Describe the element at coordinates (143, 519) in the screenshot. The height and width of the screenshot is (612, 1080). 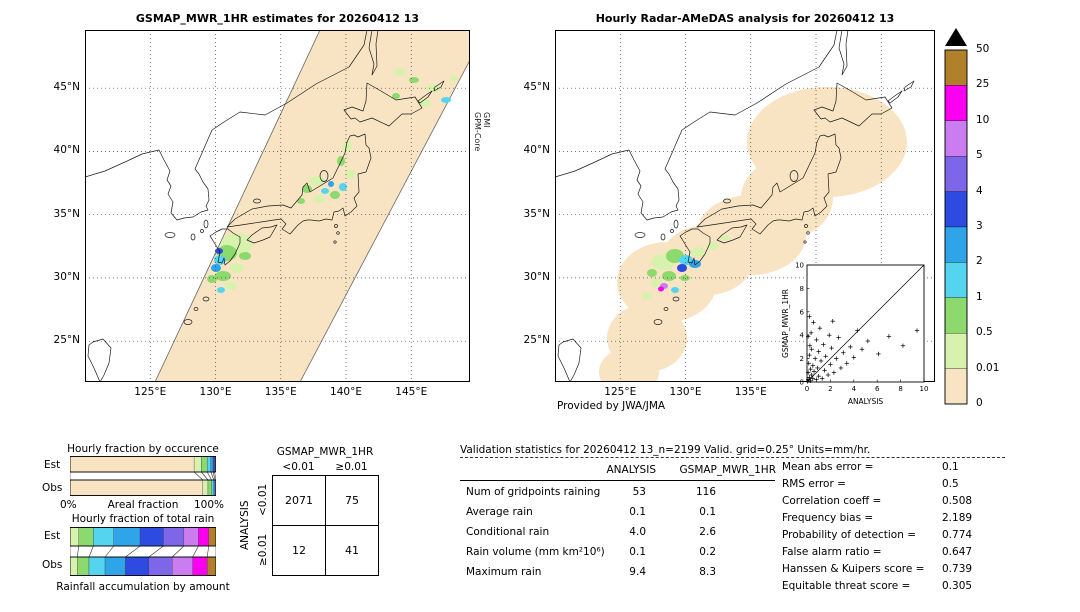
I see `totalrain-chart-title: Hourly fraction of total rain` at that location.